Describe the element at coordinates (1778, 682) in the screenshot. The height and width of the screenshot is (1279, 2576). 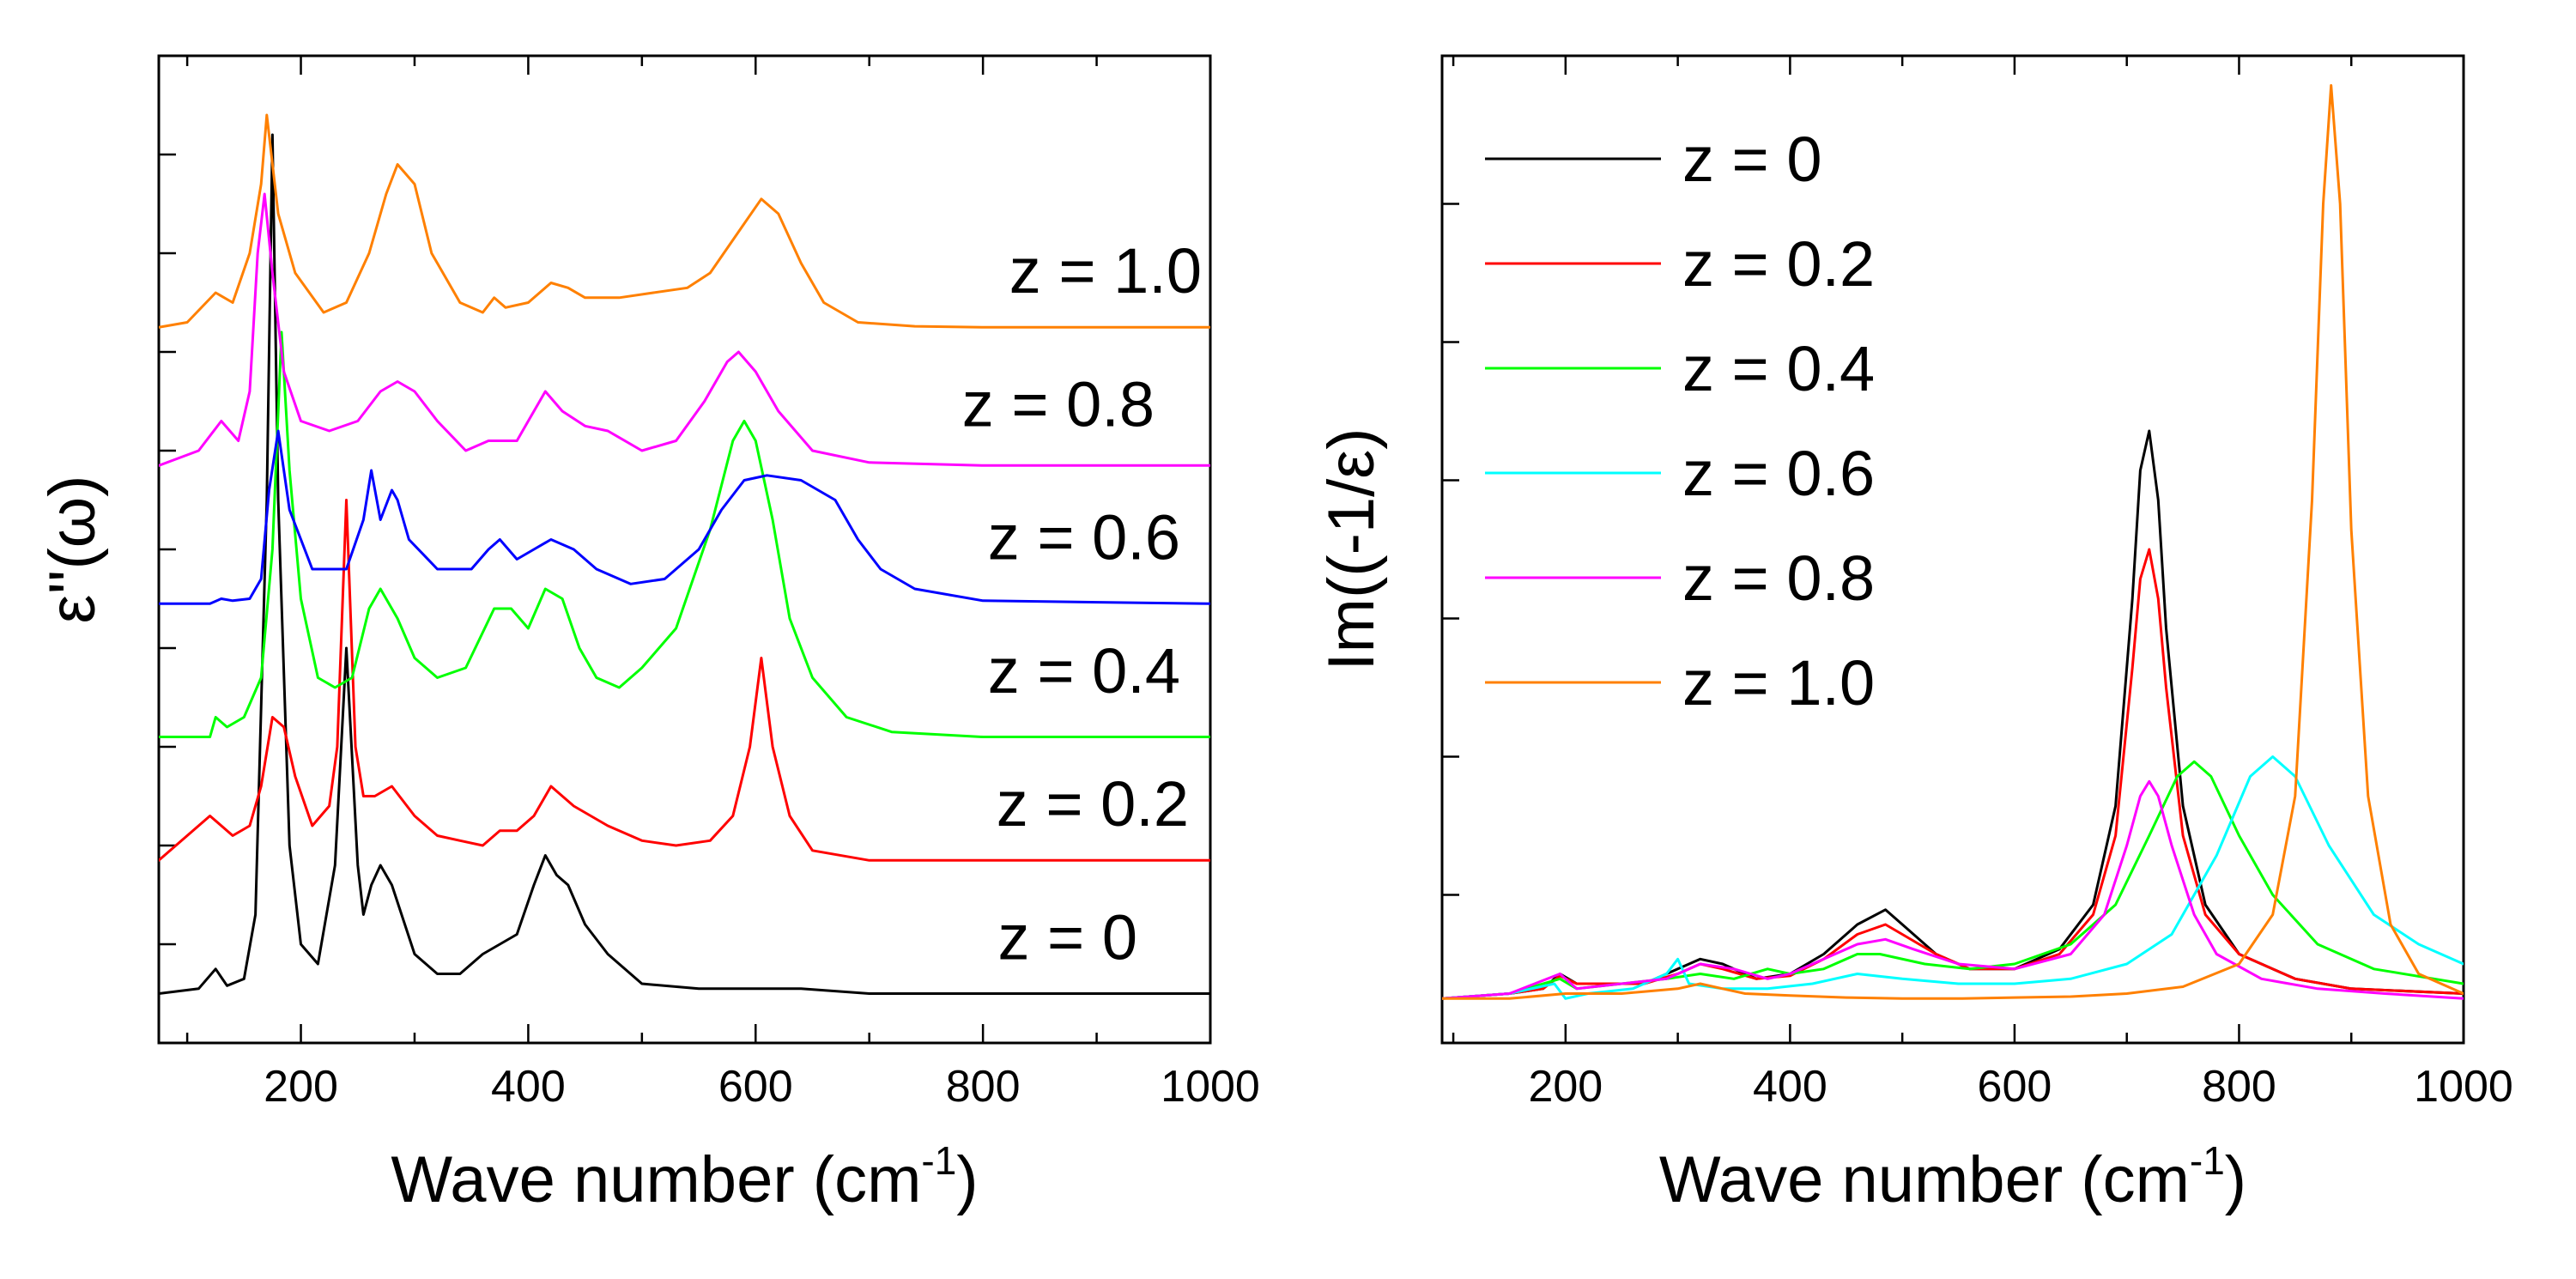
I see `legend-label: z = 1.0` at that location.